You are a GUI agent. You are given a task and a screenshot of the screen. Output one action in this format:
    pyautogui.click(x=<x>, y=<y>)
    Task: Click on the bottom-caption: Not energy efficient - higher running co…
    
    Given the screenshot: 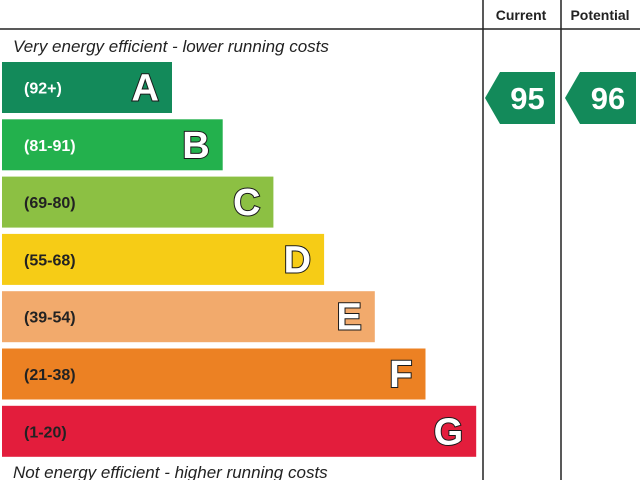 What is the action you would take?
    pyautogui.click(x=170, y=471)
    